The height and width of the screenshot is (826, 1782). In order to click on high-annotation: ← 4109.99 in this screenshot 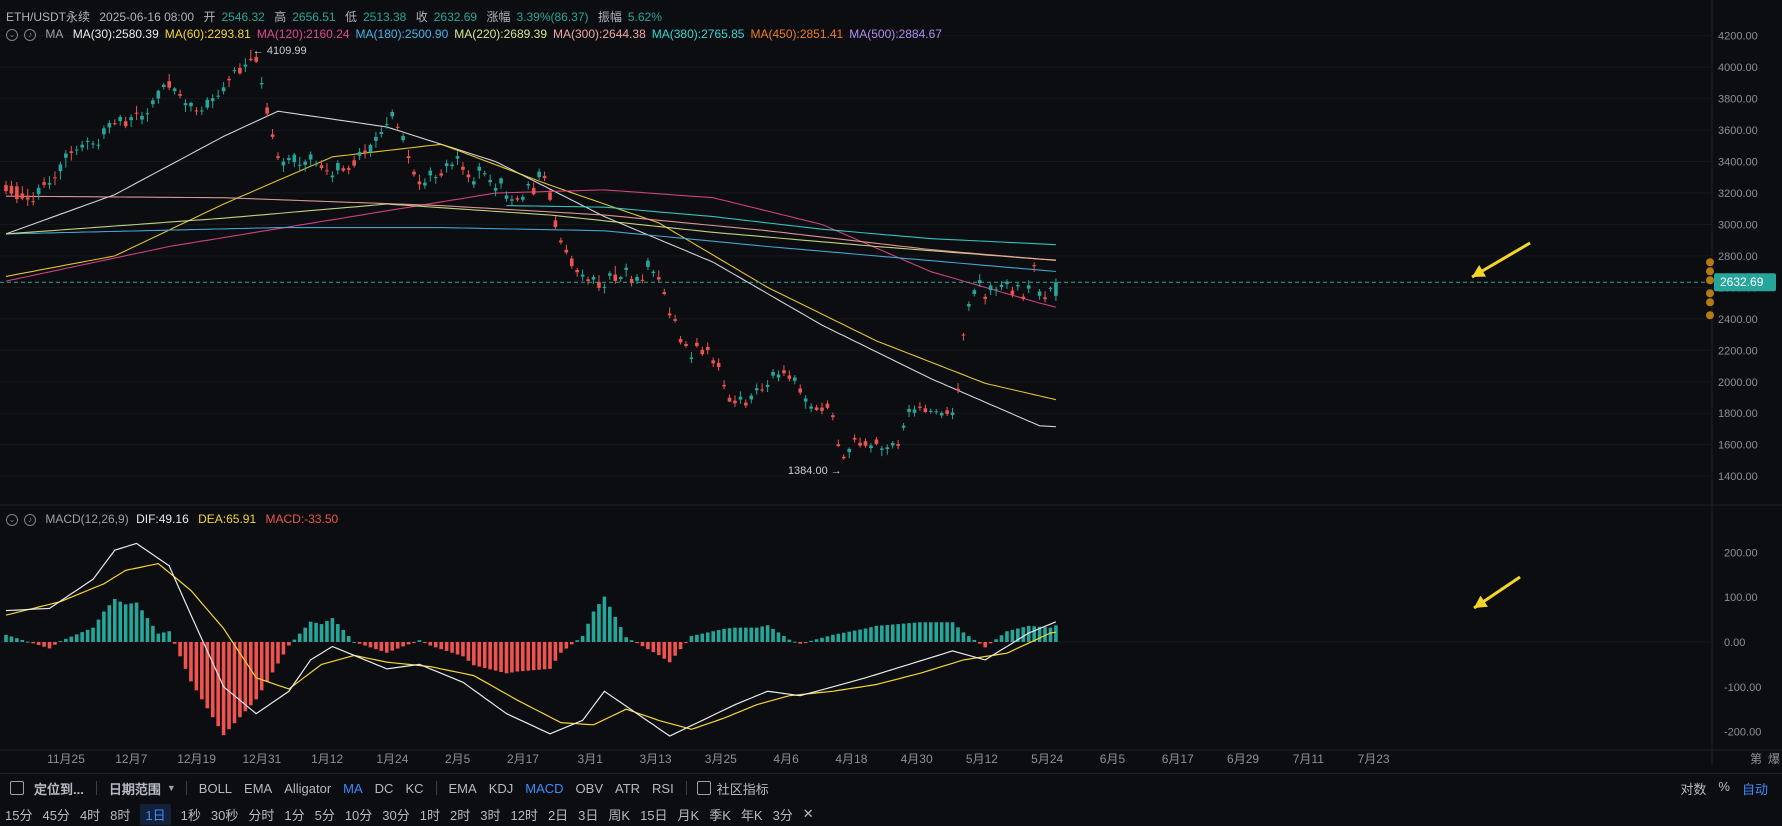, I will do `click(280, 51)`.